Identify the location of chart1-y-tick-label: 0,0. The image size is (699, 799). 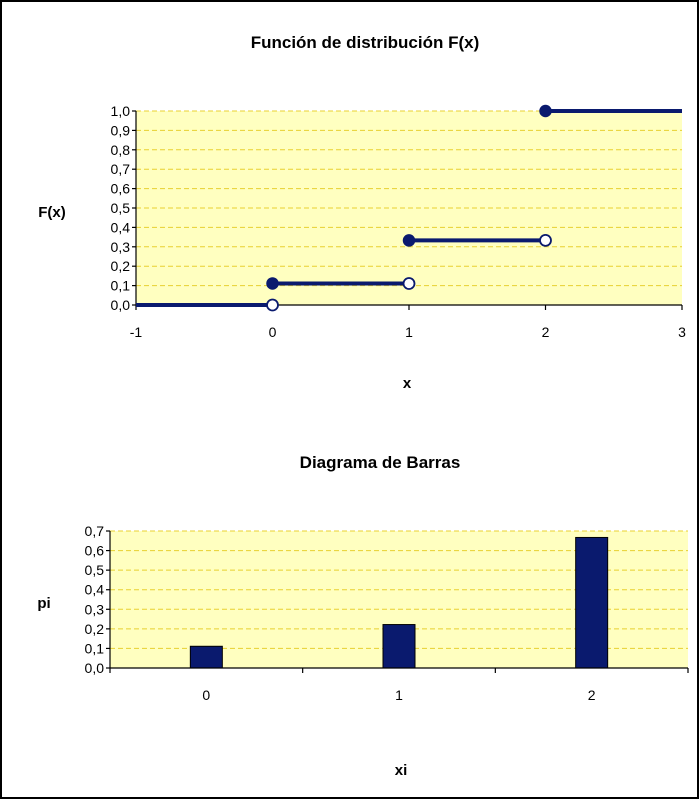
(121, 305).